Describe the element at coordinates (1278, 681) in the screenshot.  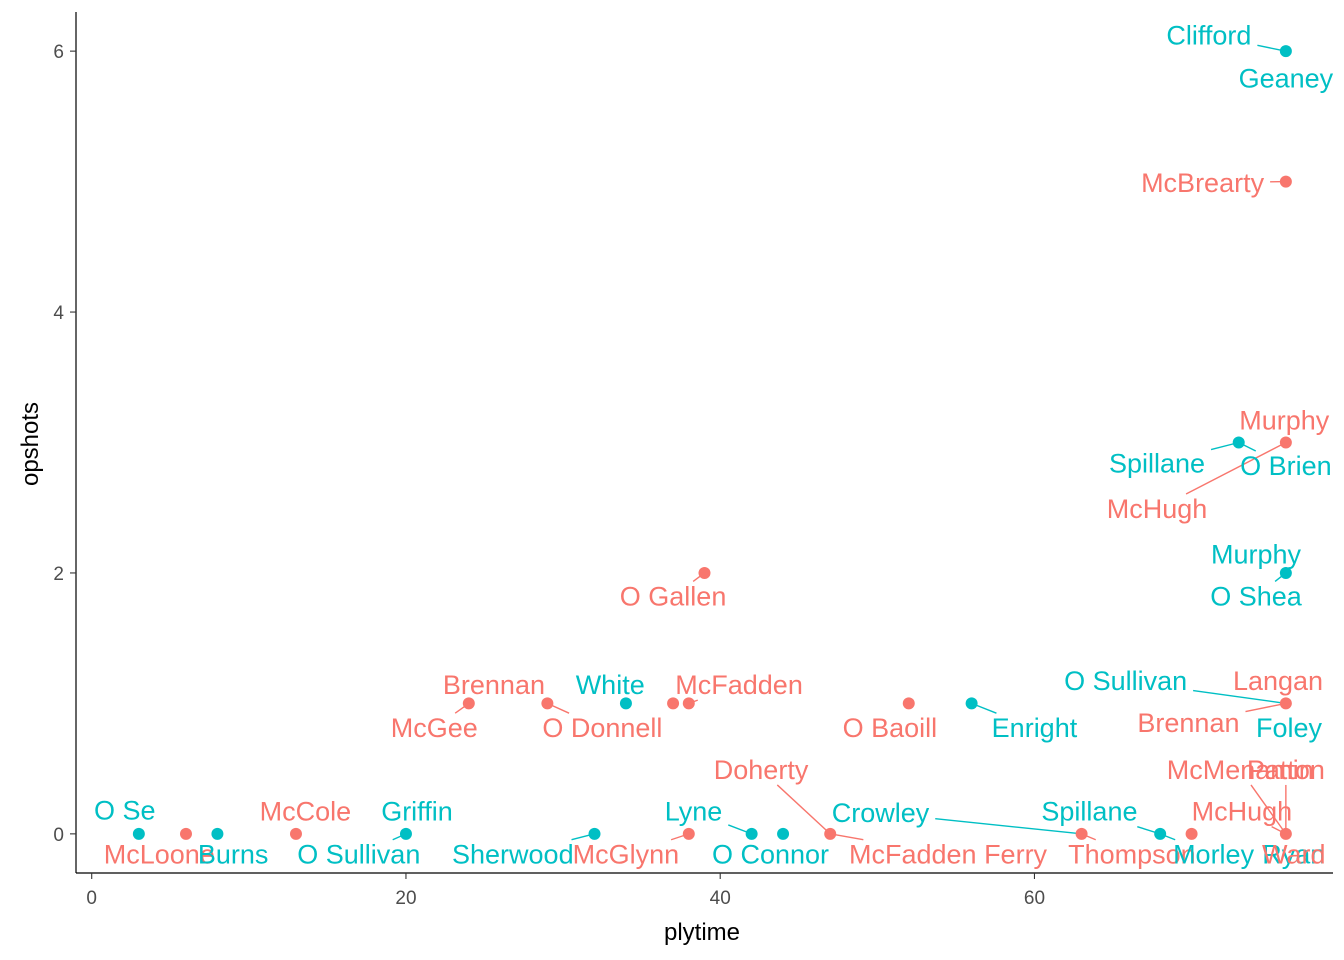
I see `point-label: Langan` at that location.